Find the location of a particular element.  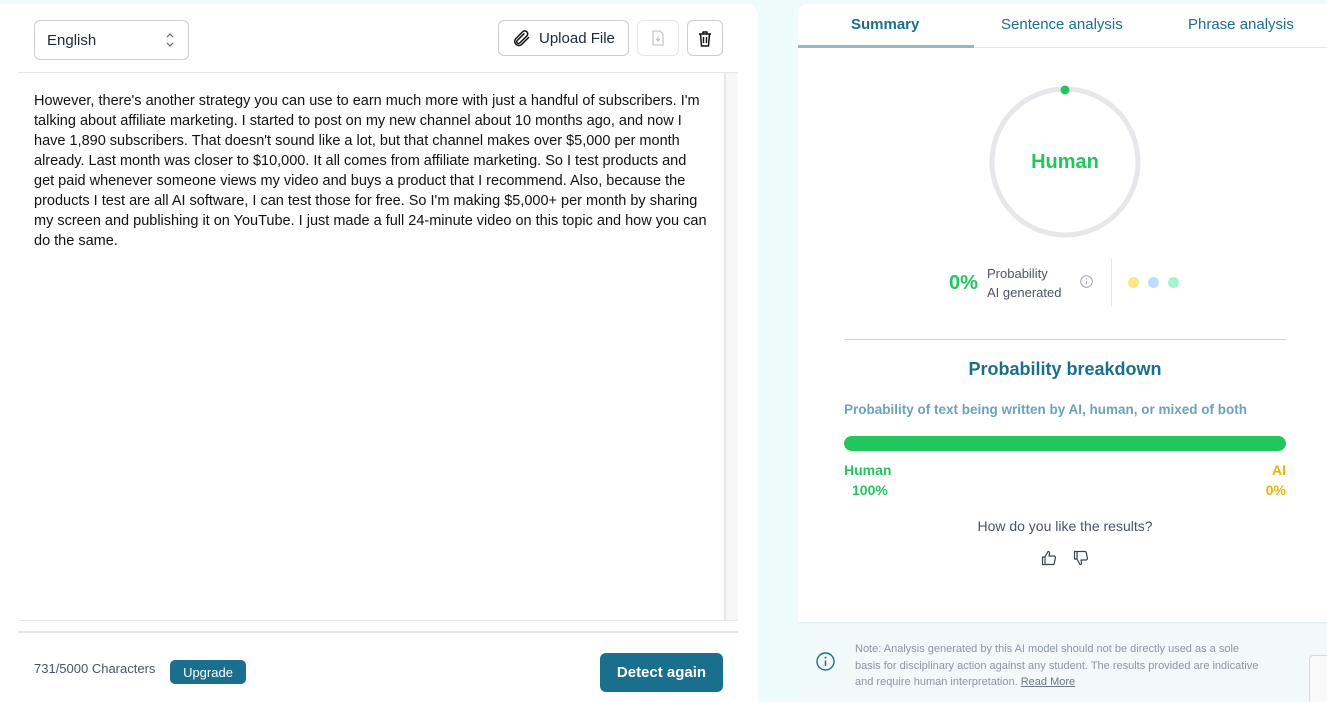

active-tab-indicator is located at coordinates (886, 46).